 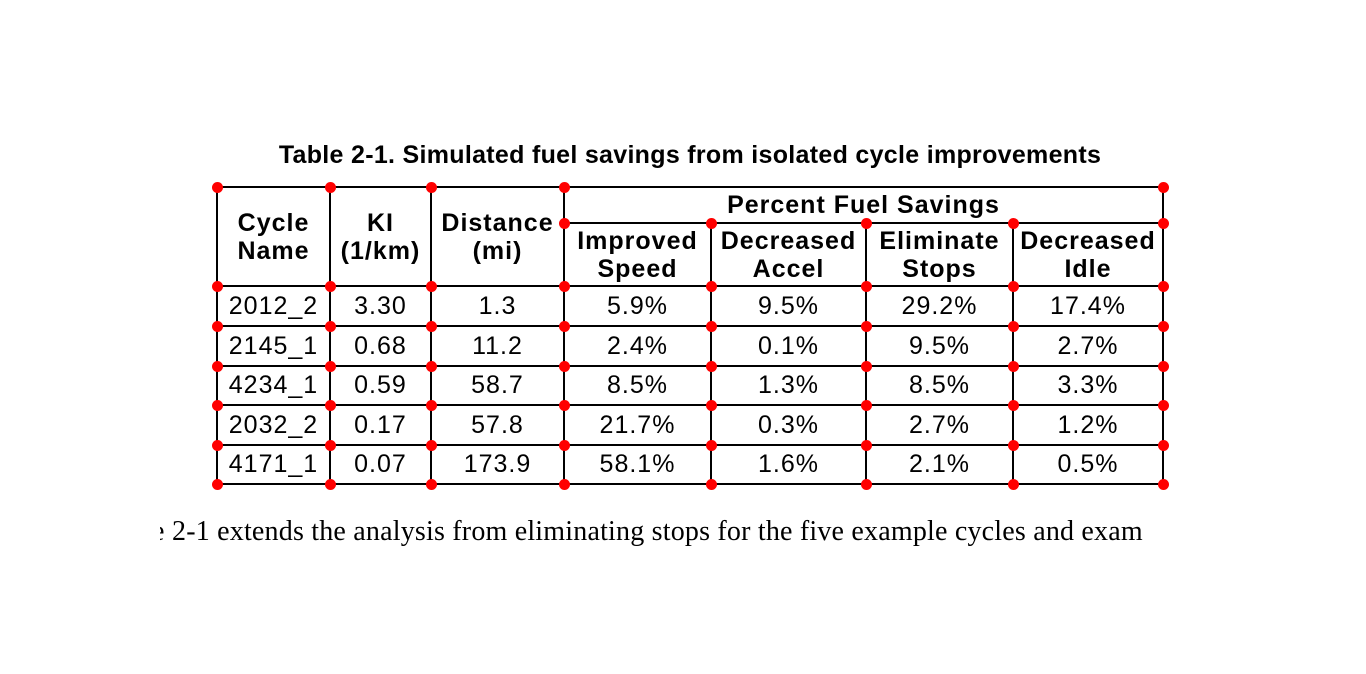 I want to click on col-header-improved-speed: Improved Speed, so click(x=637, y=254).